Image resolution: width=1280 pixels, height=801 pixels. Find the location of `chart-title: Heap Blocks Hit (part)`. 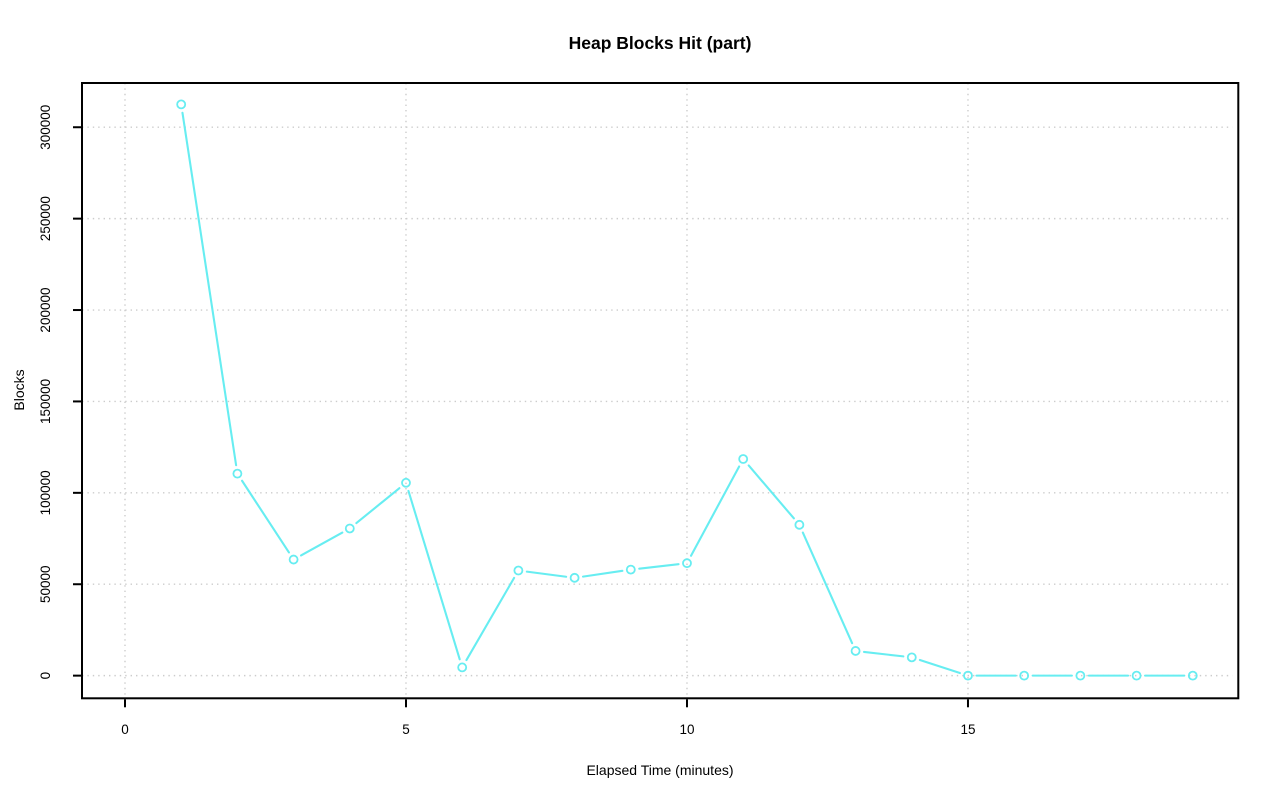

chart-title: Heap Blocks Hit (part) is located at coordinates (660, 43).